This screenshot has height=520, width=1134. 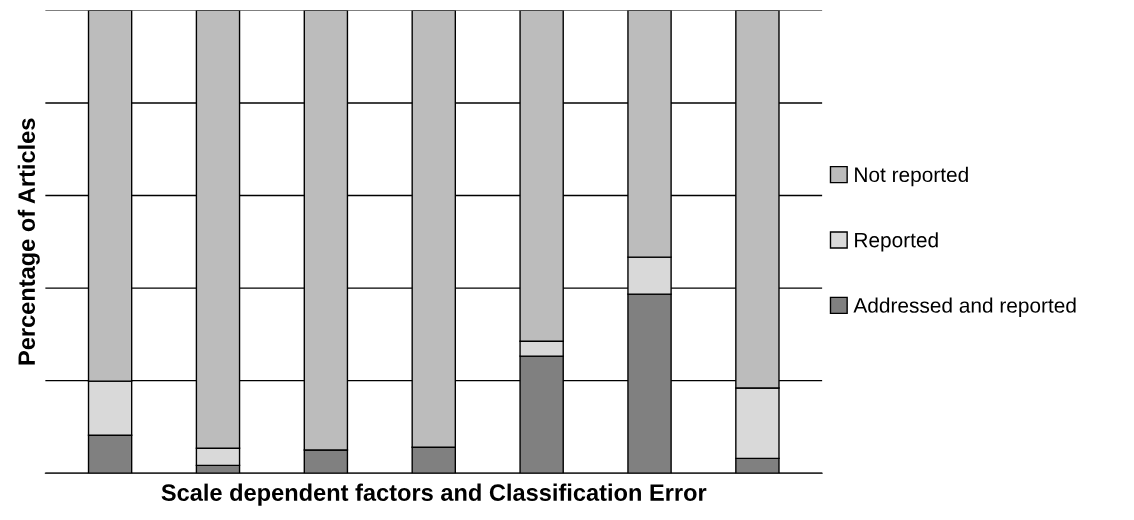 I want to click on x-axis-title: Scale dependent factors and Classification Error, so click(x=434, y=494).